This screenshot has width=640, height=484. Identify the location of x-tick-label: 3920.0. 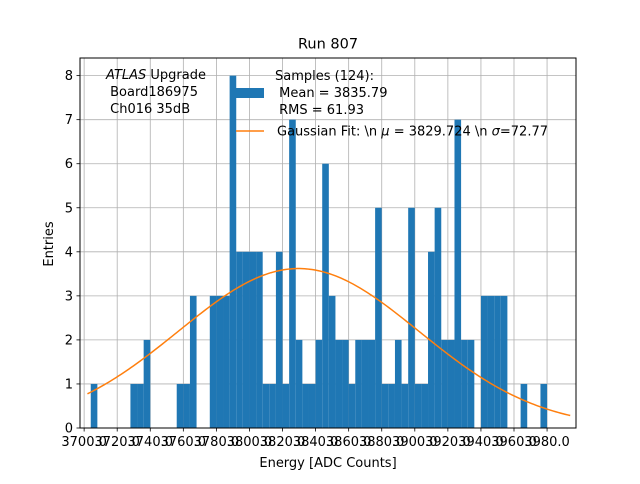
(448, 442).